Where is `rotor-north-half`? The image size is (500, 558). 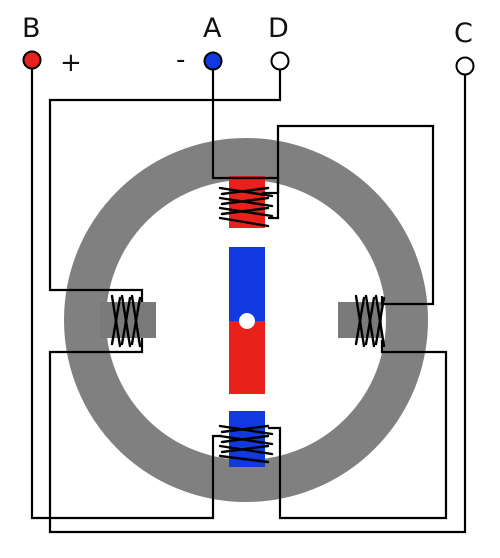
rotor-north-half is located at coordinates (247, 357).